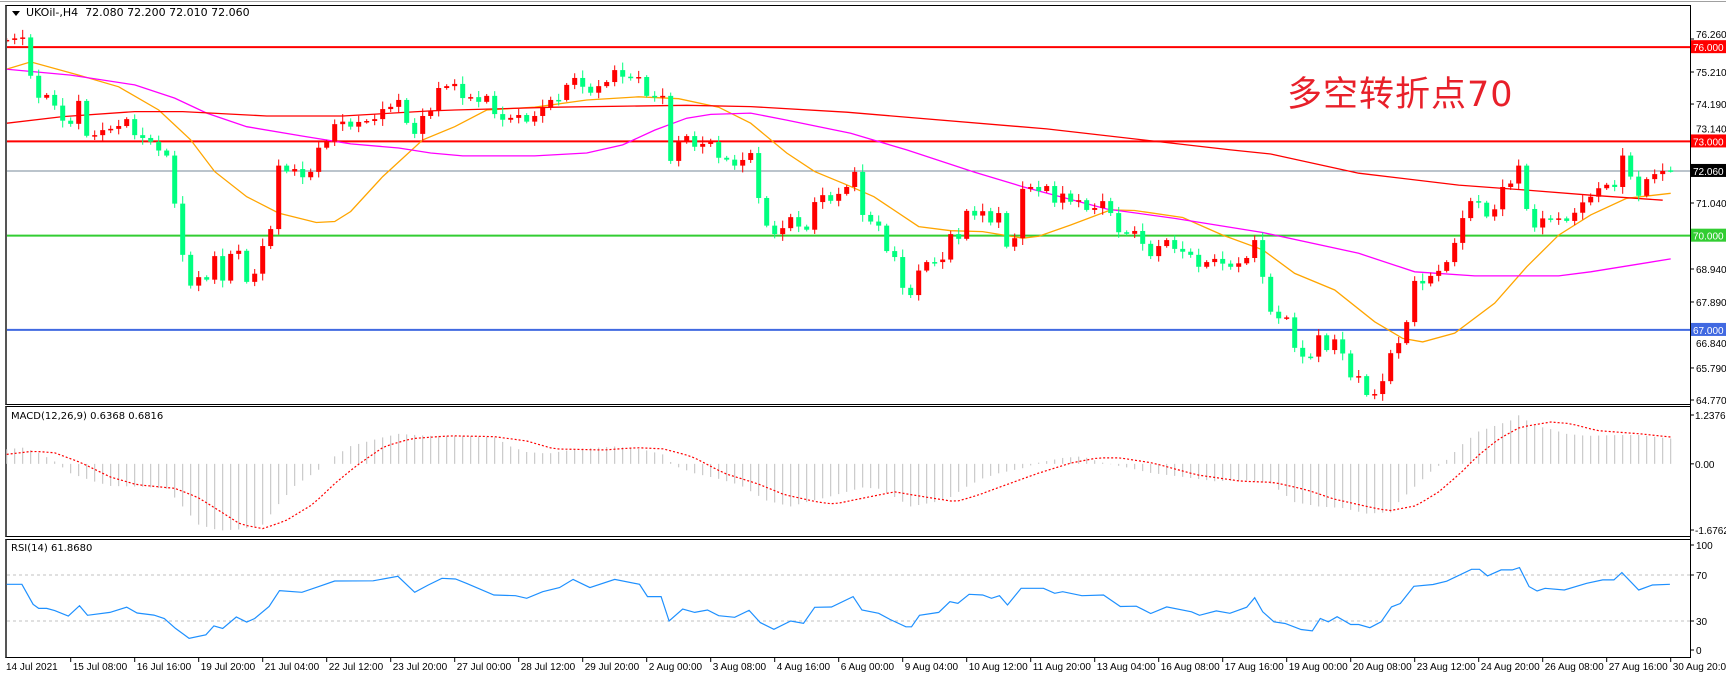  What do you see at coordinates (1708, 142) in the screenshot?
I see `level-price-tag: 73.000` at bounding box center [1708, 142].